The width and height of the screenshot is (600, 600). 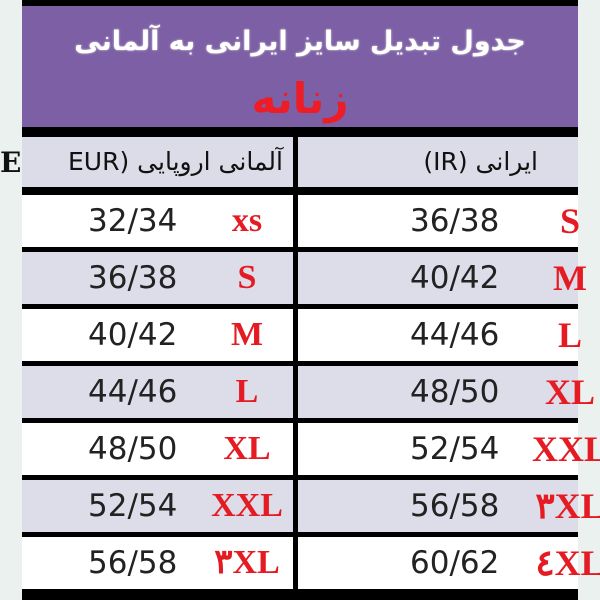 I want to click on ir-size-letter: ۳XL, so click(x=567, y=506).